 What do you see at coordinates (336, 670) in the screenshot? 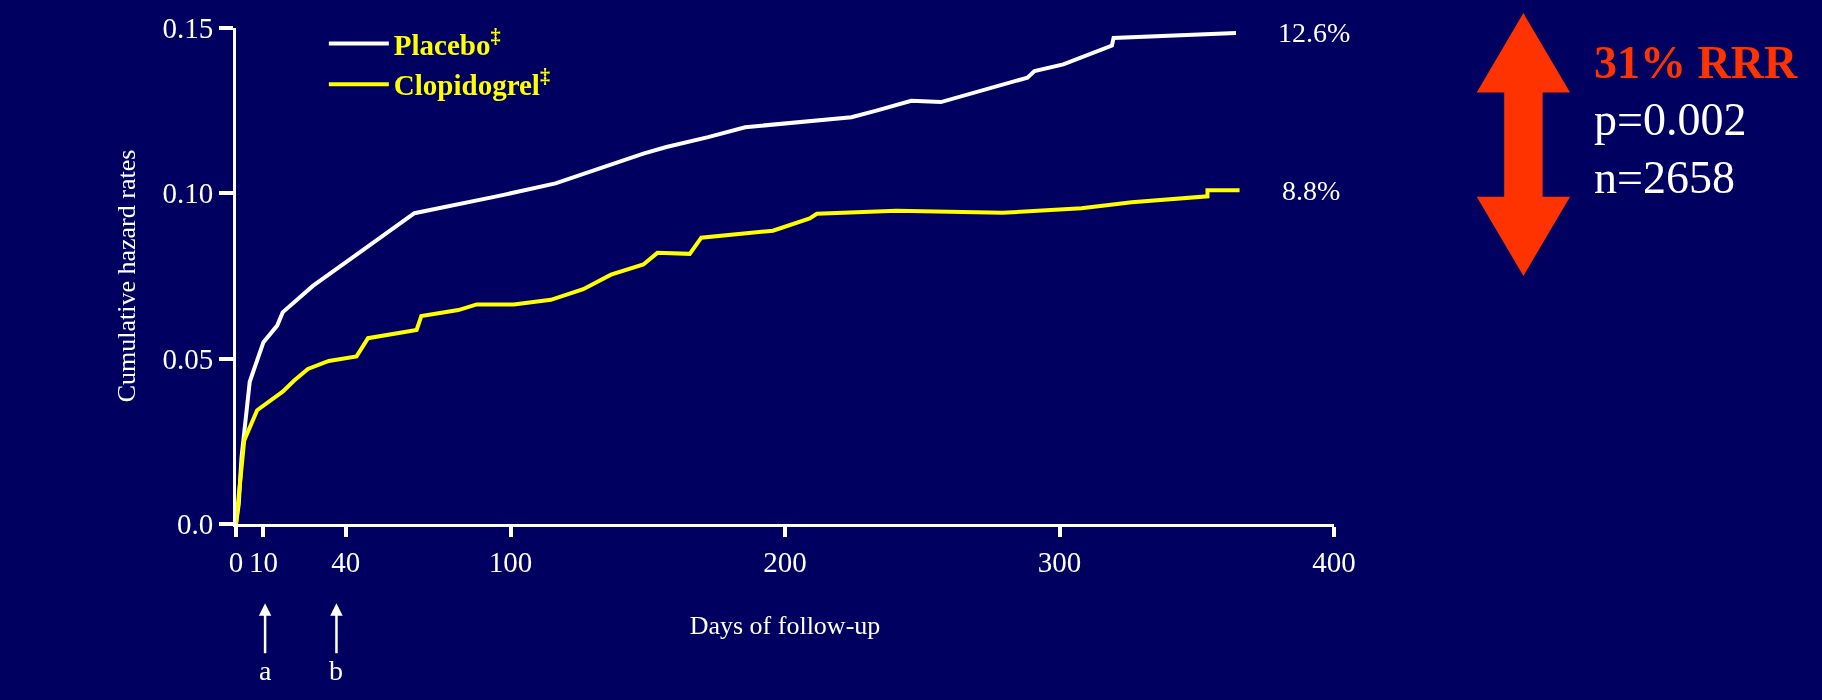
I see `text: b` at bounding box center [336, 670].